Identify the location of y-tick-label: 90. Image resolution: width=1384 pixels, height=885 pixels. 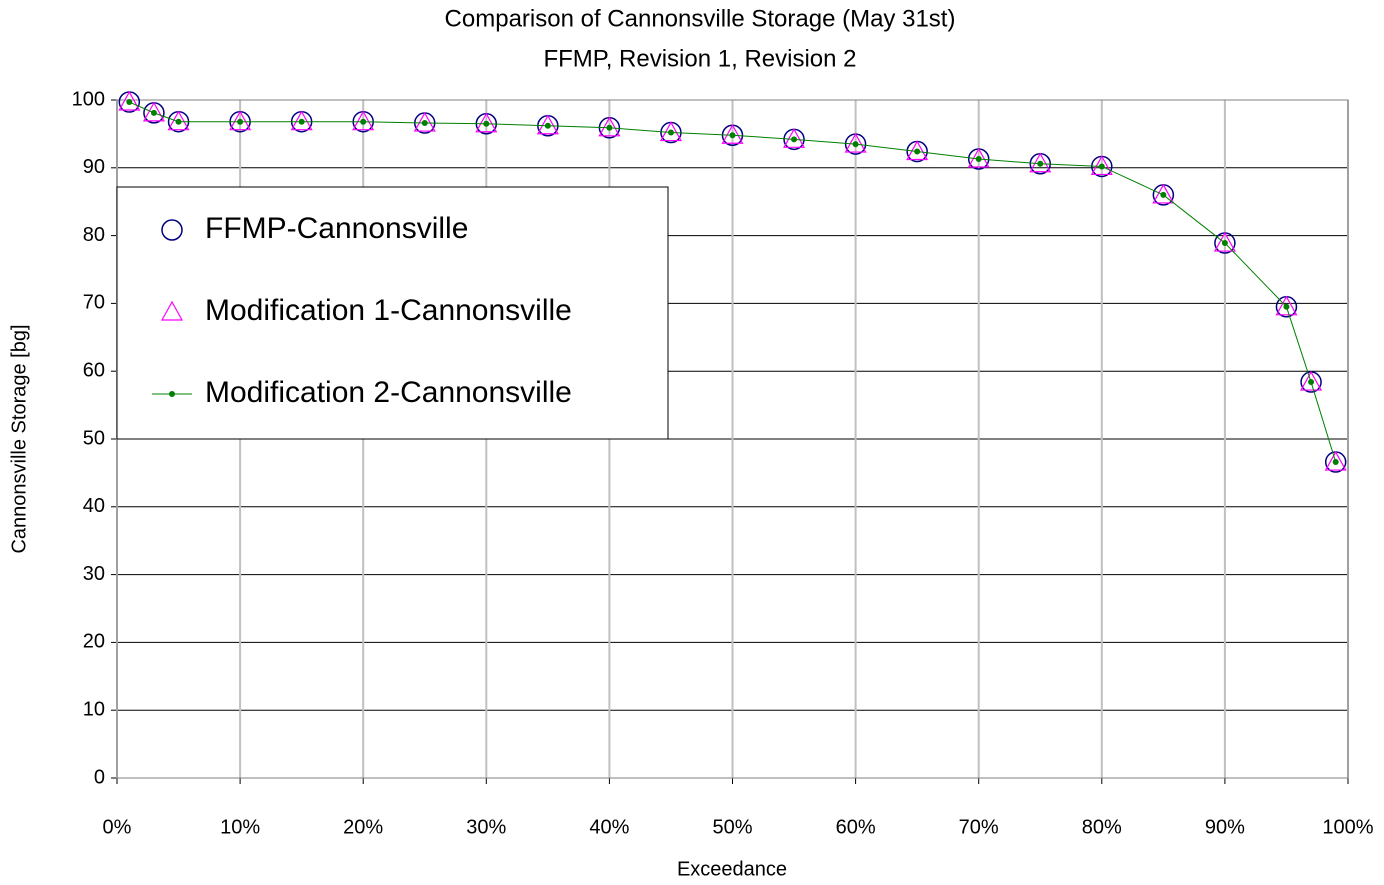
(94, 167).